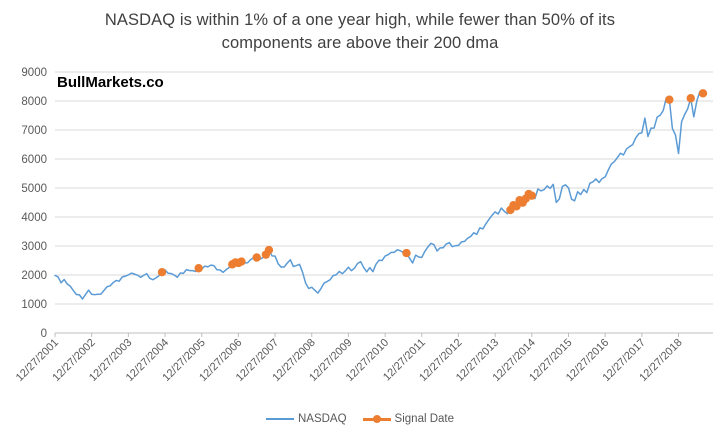  What do you see at coordinates (424, 419) in the screenshot?
I see `legend-label-signal-date: Signal Date` at bounding box center [424, 419].